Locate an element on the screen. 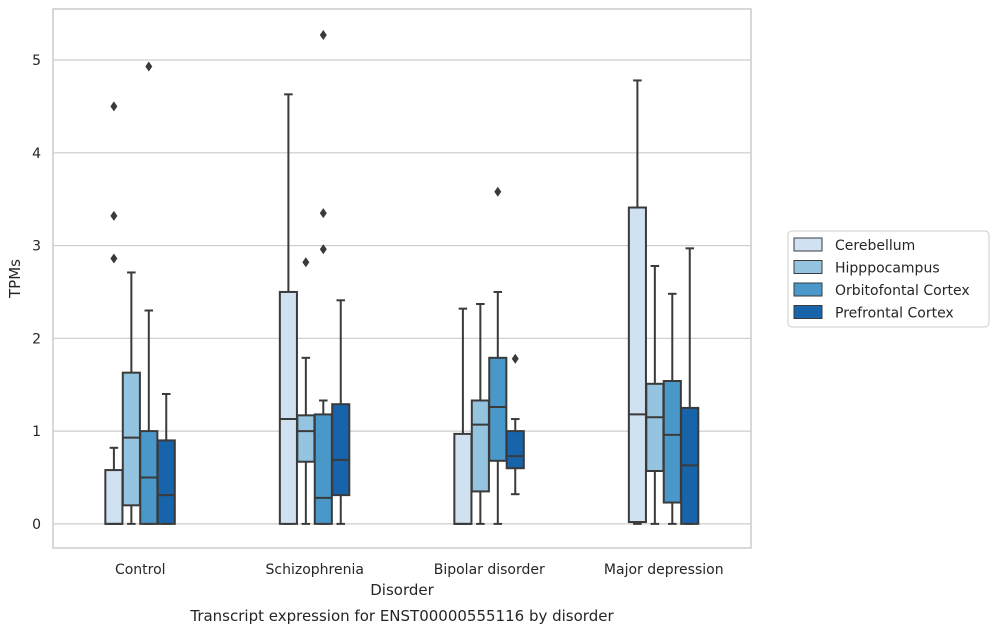  x-axis-label: Disorder is located at coordinates (402, 590).